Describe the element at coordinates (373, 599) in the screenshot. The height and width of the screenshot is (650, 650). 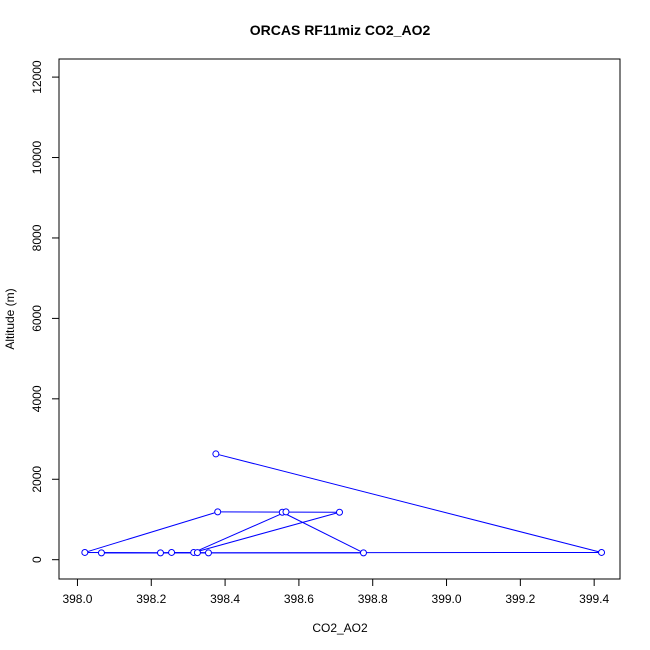
I see `x-tick-label: 398.8` at that location.